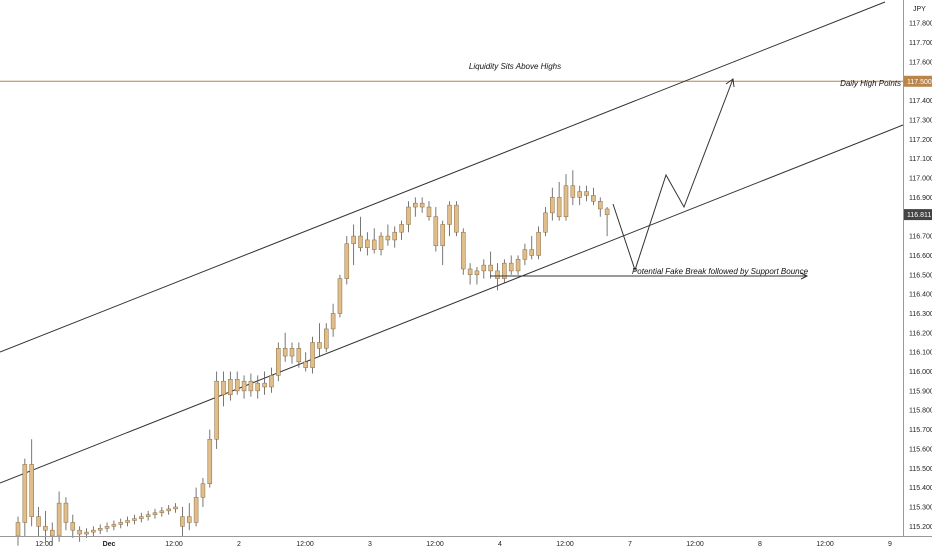  I want to click on price-tick-label: 116.000, so click(920, 372).